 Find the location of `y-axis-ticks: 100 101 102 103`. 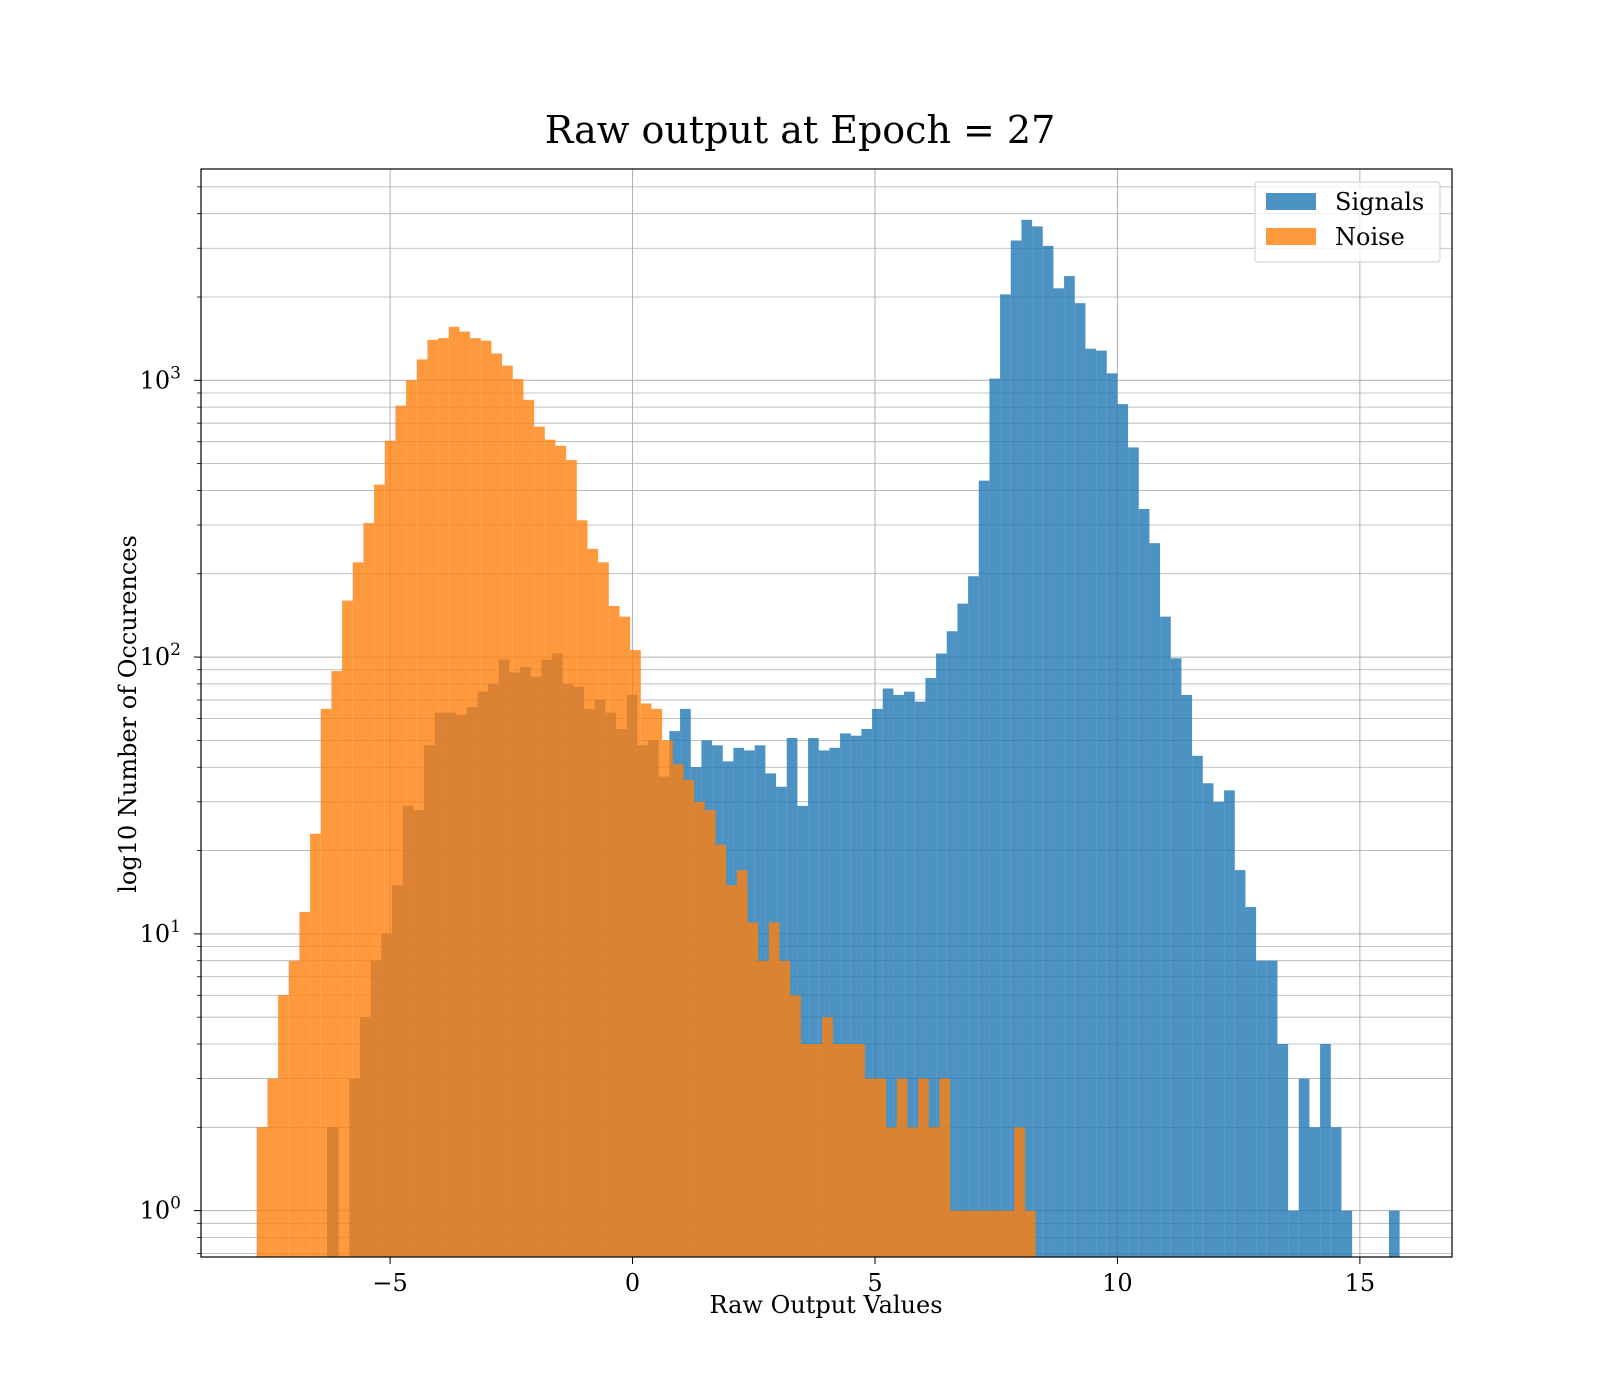

y-axis-ticks: 100 101 102 103 is located at coordinates (170, 720).